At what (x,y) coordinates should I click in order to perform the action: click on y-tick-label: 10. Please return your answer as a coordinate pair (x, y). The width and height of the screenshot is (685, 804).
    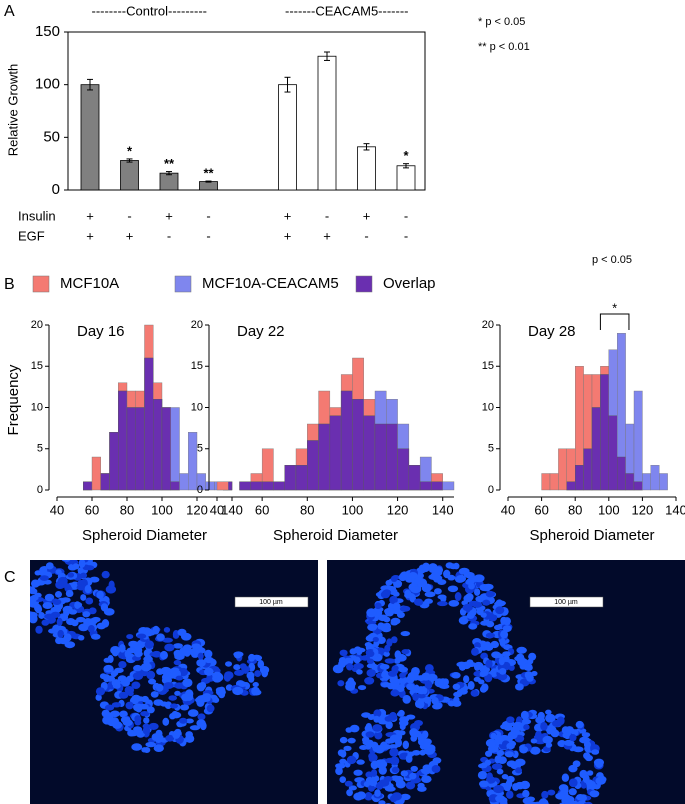
    Looking at the image, I should click on (488, 407).